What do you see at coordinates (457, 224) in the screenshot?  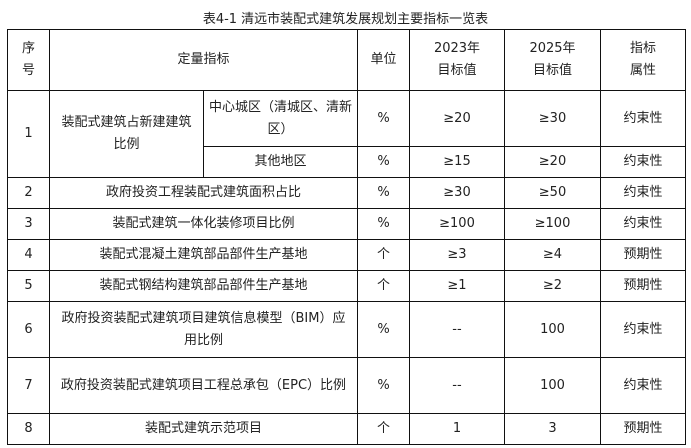 I see `row-2023: ≥100` at bounding box center [457, 224].